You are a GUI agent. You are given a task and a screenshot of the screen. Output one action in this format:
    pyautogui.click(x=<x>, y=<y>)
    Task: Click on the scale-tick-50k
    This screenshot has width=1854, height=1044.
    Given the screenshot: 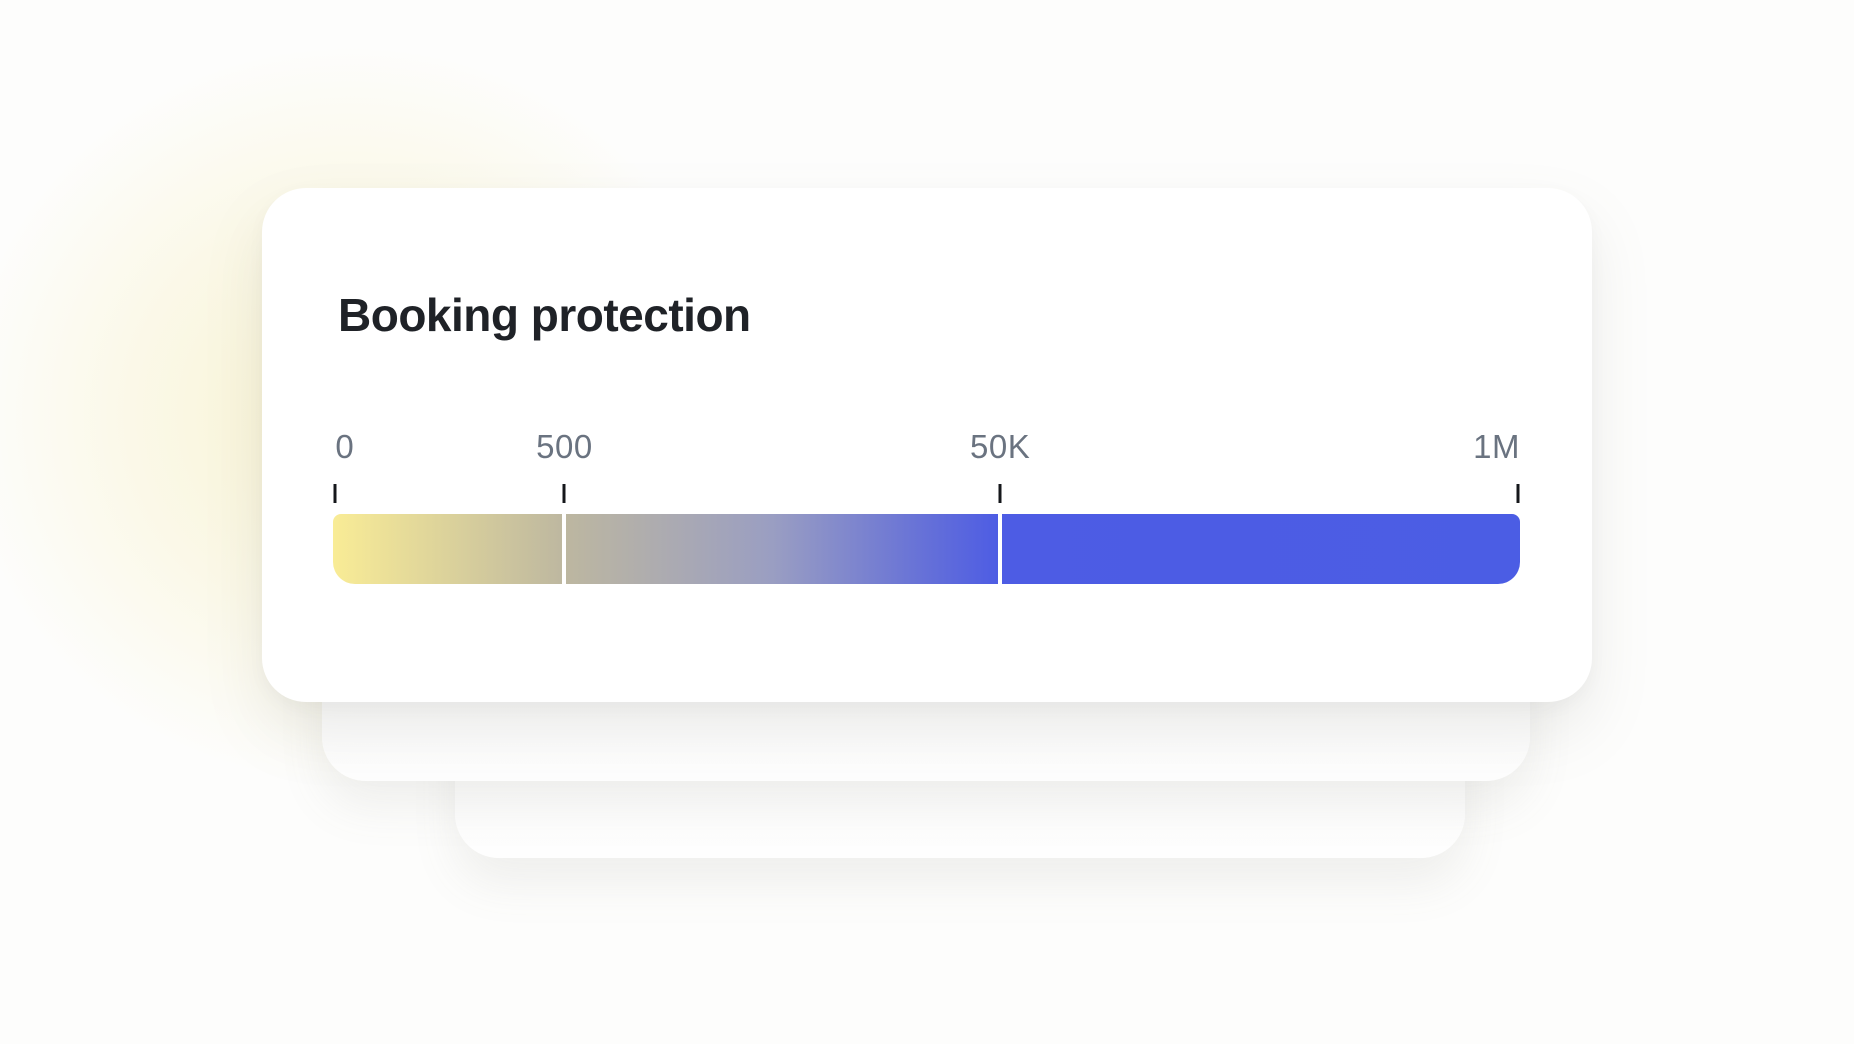 What is the action you would take?
    pyautogui.click(x=1000, y=493)
    